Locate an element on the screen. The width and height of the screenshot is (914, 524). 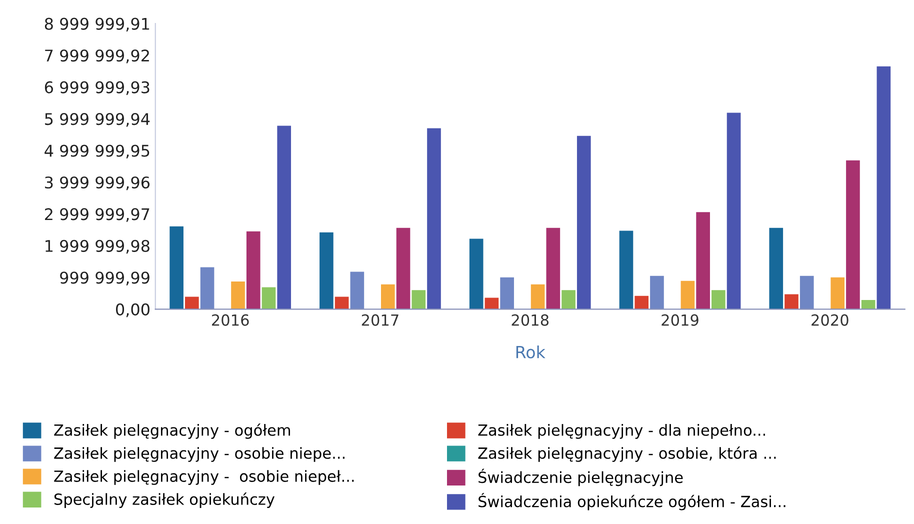
x-tick-label: 2019 is located at coordinates (680, 320).